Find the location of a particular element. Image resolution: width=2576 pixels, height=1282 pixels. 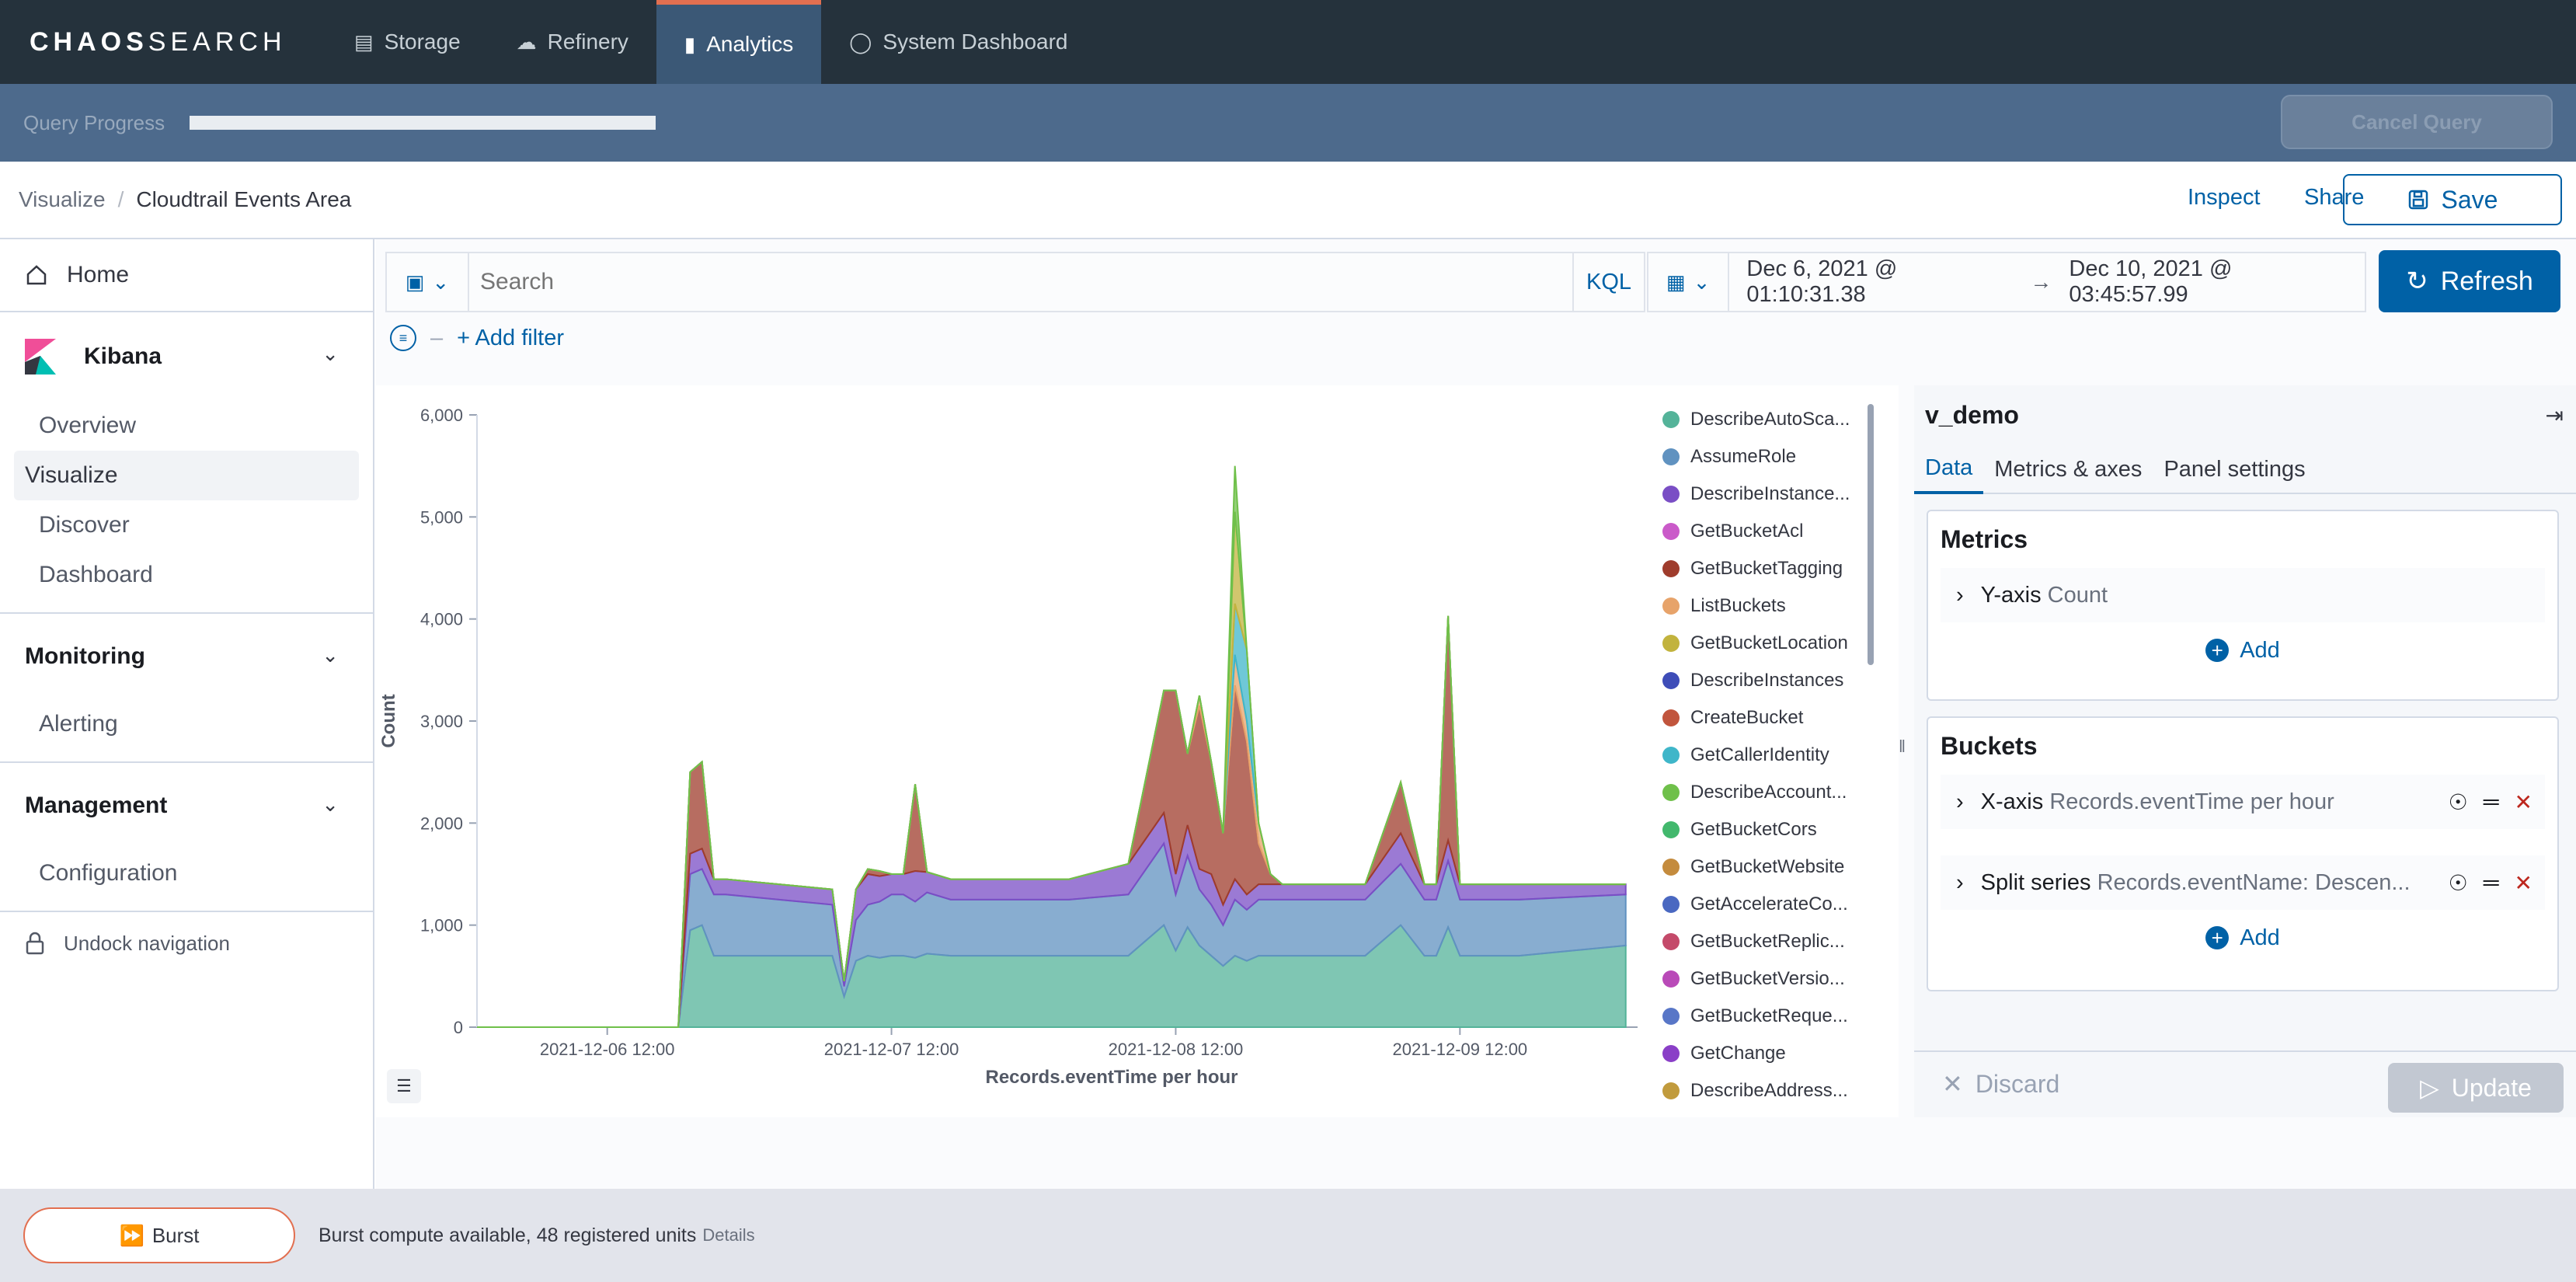

legend-item: ListBuckets is located at coordinates (1763, 606).